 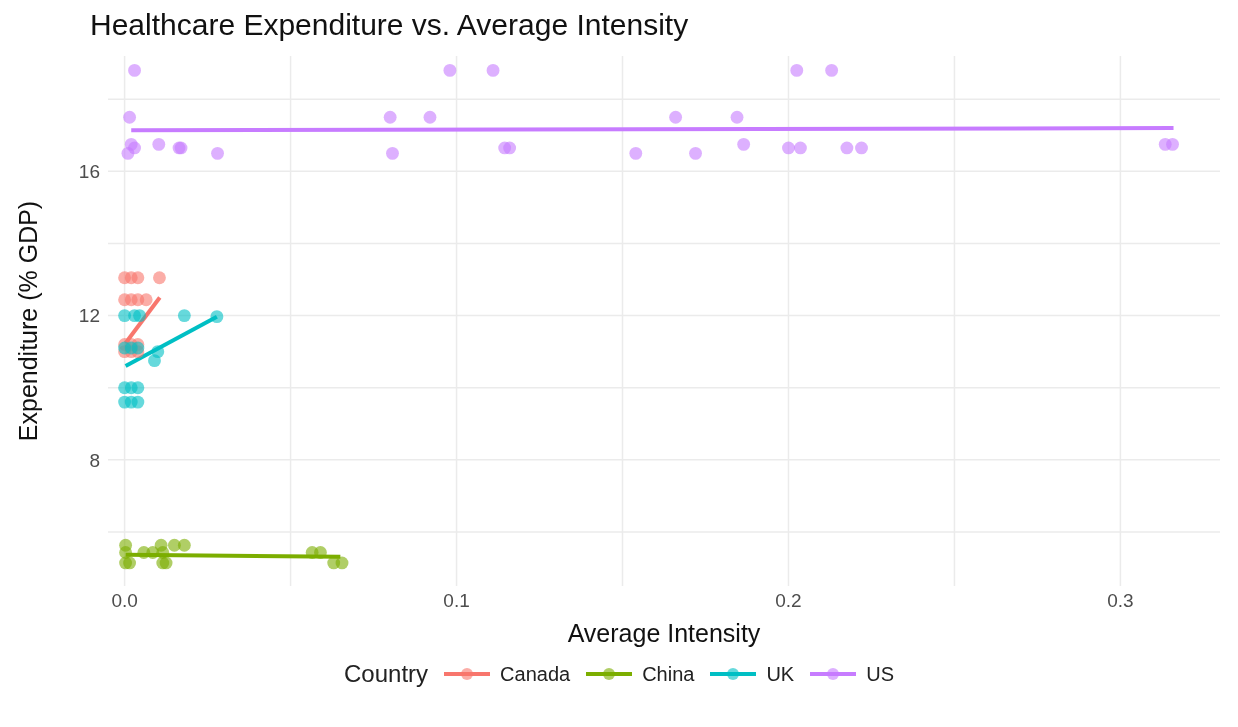 What do you see at coordinates (390, 25) in the screenshot?
I see `chart-title: Healthcare Expenditure vs. Average Intensity` at bounding box center [390, 25].